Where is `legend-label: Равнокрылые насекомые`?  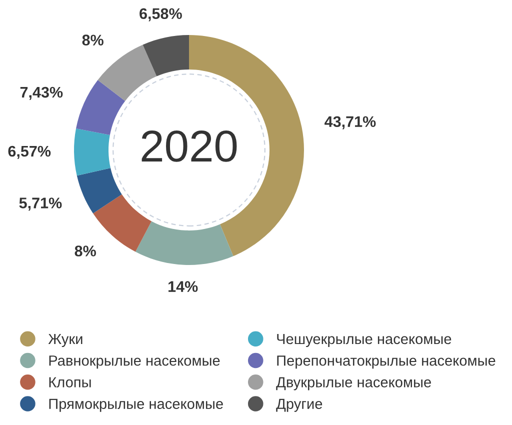 legend-label: Равнокрылые насекомые is located at coordinates (134, 362).